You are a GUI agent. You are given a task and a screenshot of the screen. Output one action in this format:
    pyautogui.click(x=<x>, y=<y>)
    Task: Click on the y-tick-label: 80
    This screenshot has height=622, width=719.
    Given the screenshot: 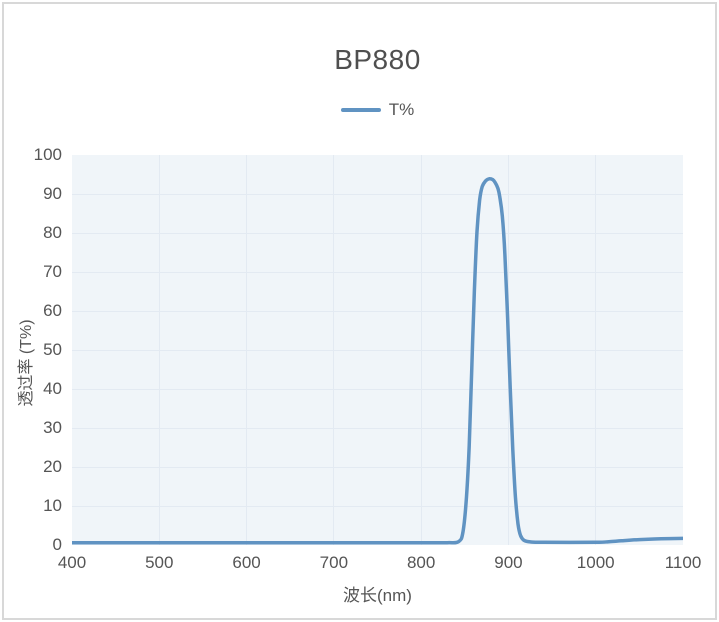 What is the action you would take?
    pyautogui.click(x=52, y=232)
    